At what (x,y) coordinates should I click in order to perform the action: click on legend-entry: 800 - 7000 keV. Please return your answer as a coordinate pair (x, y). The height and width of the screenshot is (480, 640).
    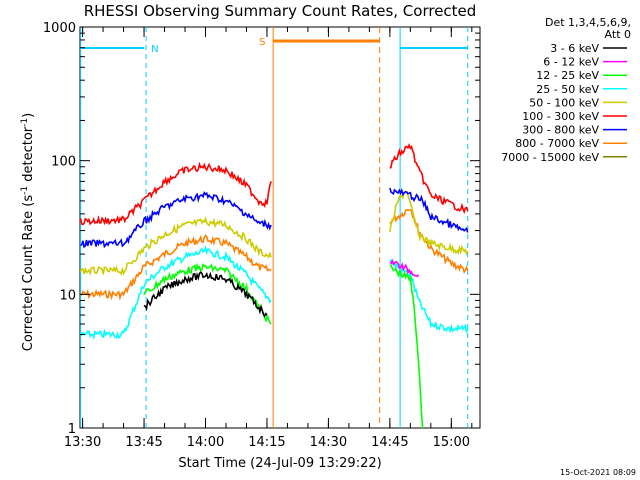
    Looking at the image, I should click on (557, 143).